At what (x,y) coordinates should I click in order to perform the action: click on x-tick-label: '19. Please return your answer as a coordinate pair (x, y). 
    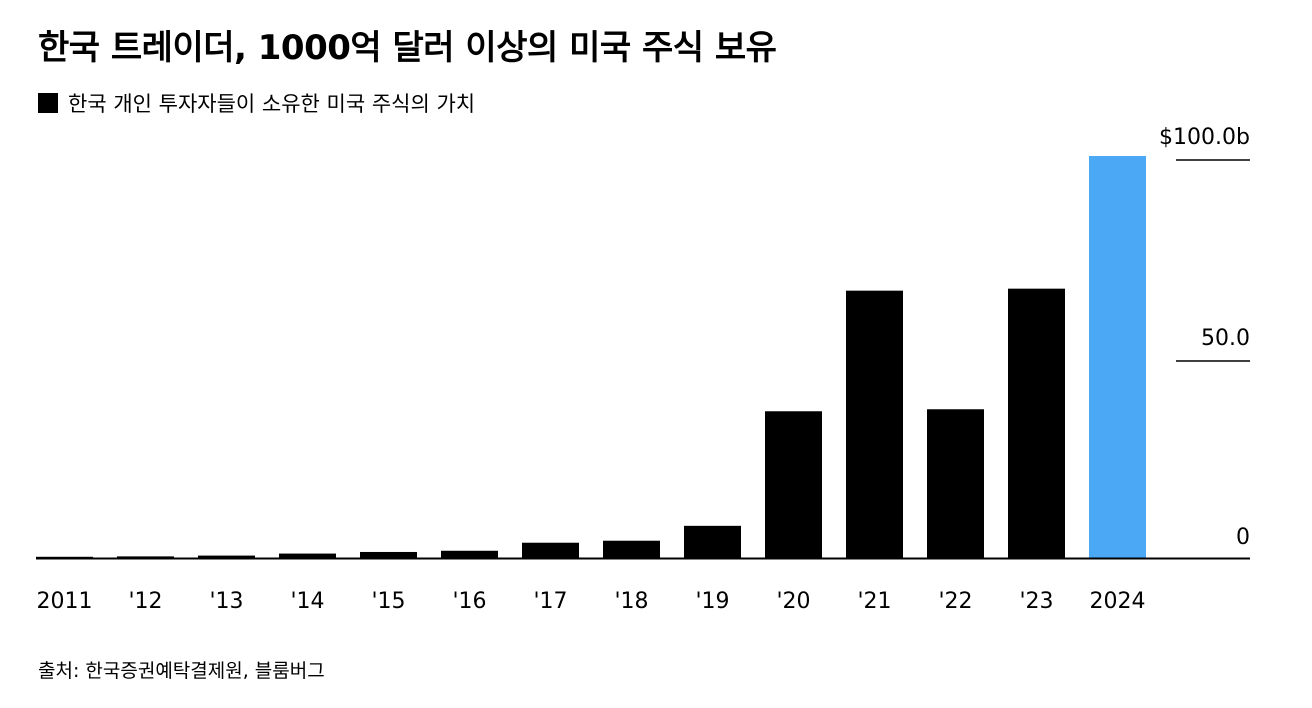
    Looking at the image, I should click on (712, 601).